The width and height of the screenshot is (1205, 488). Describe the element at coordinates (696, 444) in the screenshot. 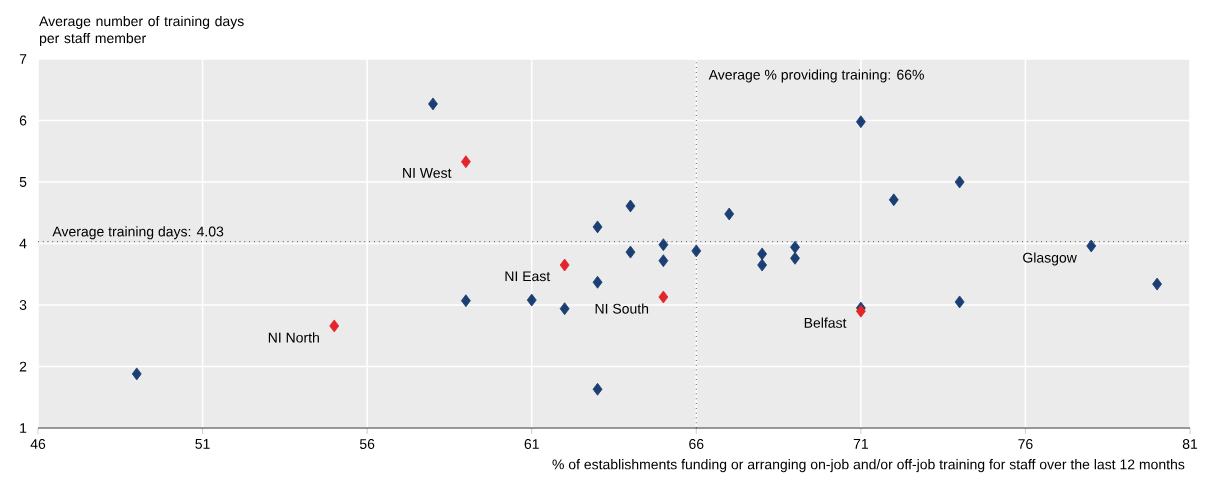

I see `x-tick-label: 66` at that location.